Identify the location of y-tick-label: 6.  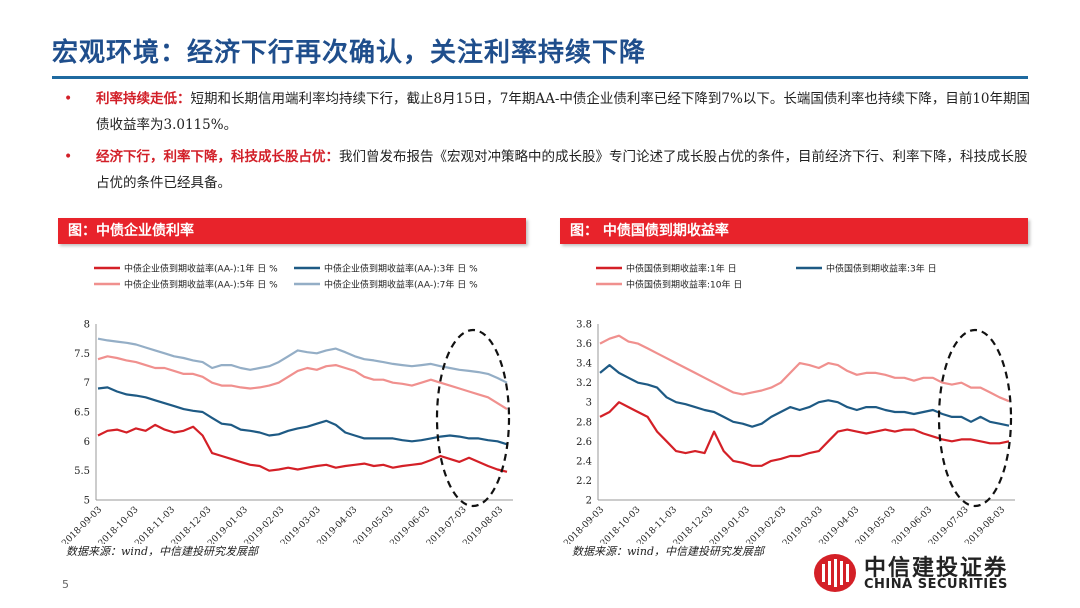
(87, 442).